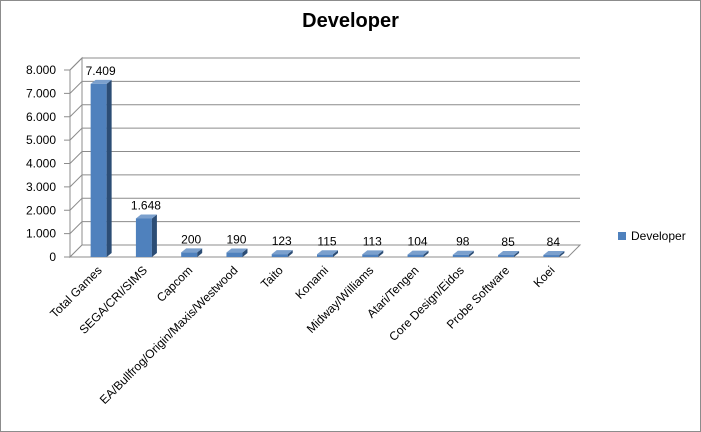 Image resolution: width=701 pixels, height=432 pixels. I want to click on data-label: 84, so click(554, 242).